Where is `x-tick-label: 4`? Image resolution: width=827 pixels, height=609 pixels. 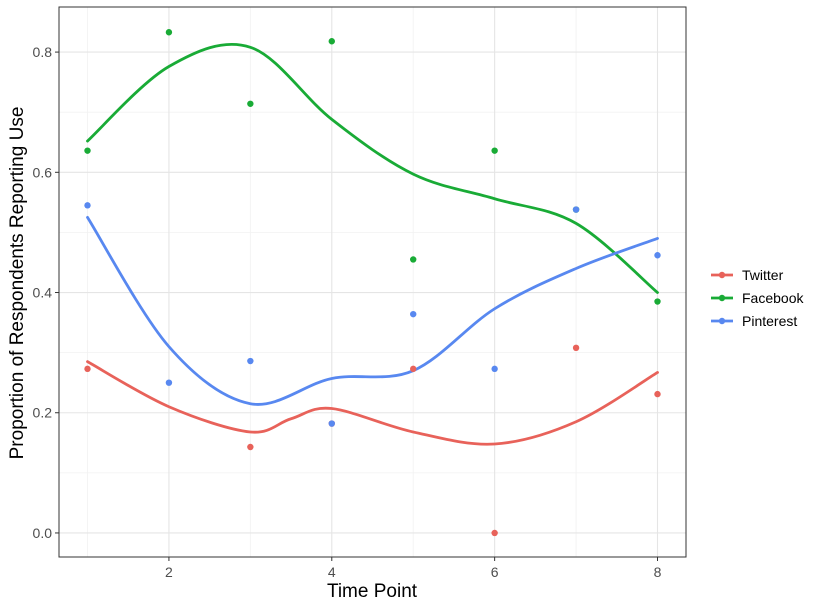
x-tick-label: 4 is located at coordinates (332, 572).